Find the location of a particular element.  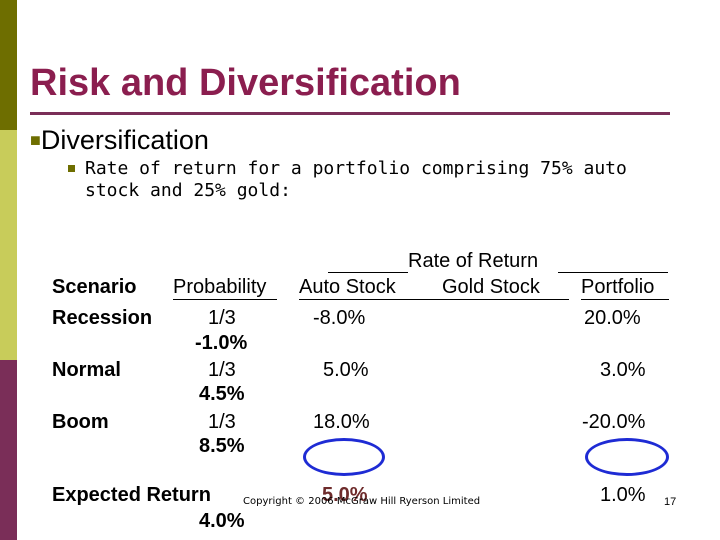

left-accent-bar is located at coordinates (8, 270).